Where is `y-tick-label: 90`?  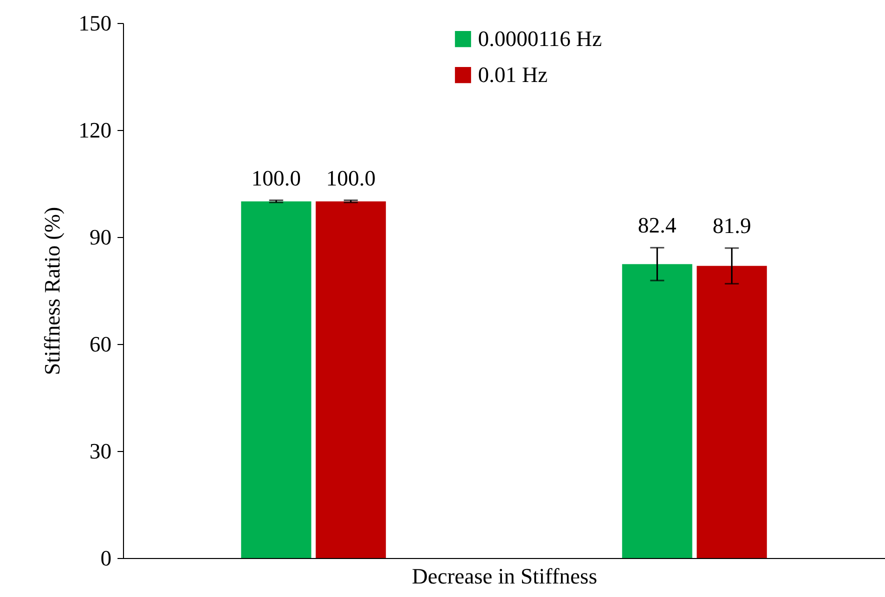 y-tick-label: 90 is located at coordinates (101, 237).